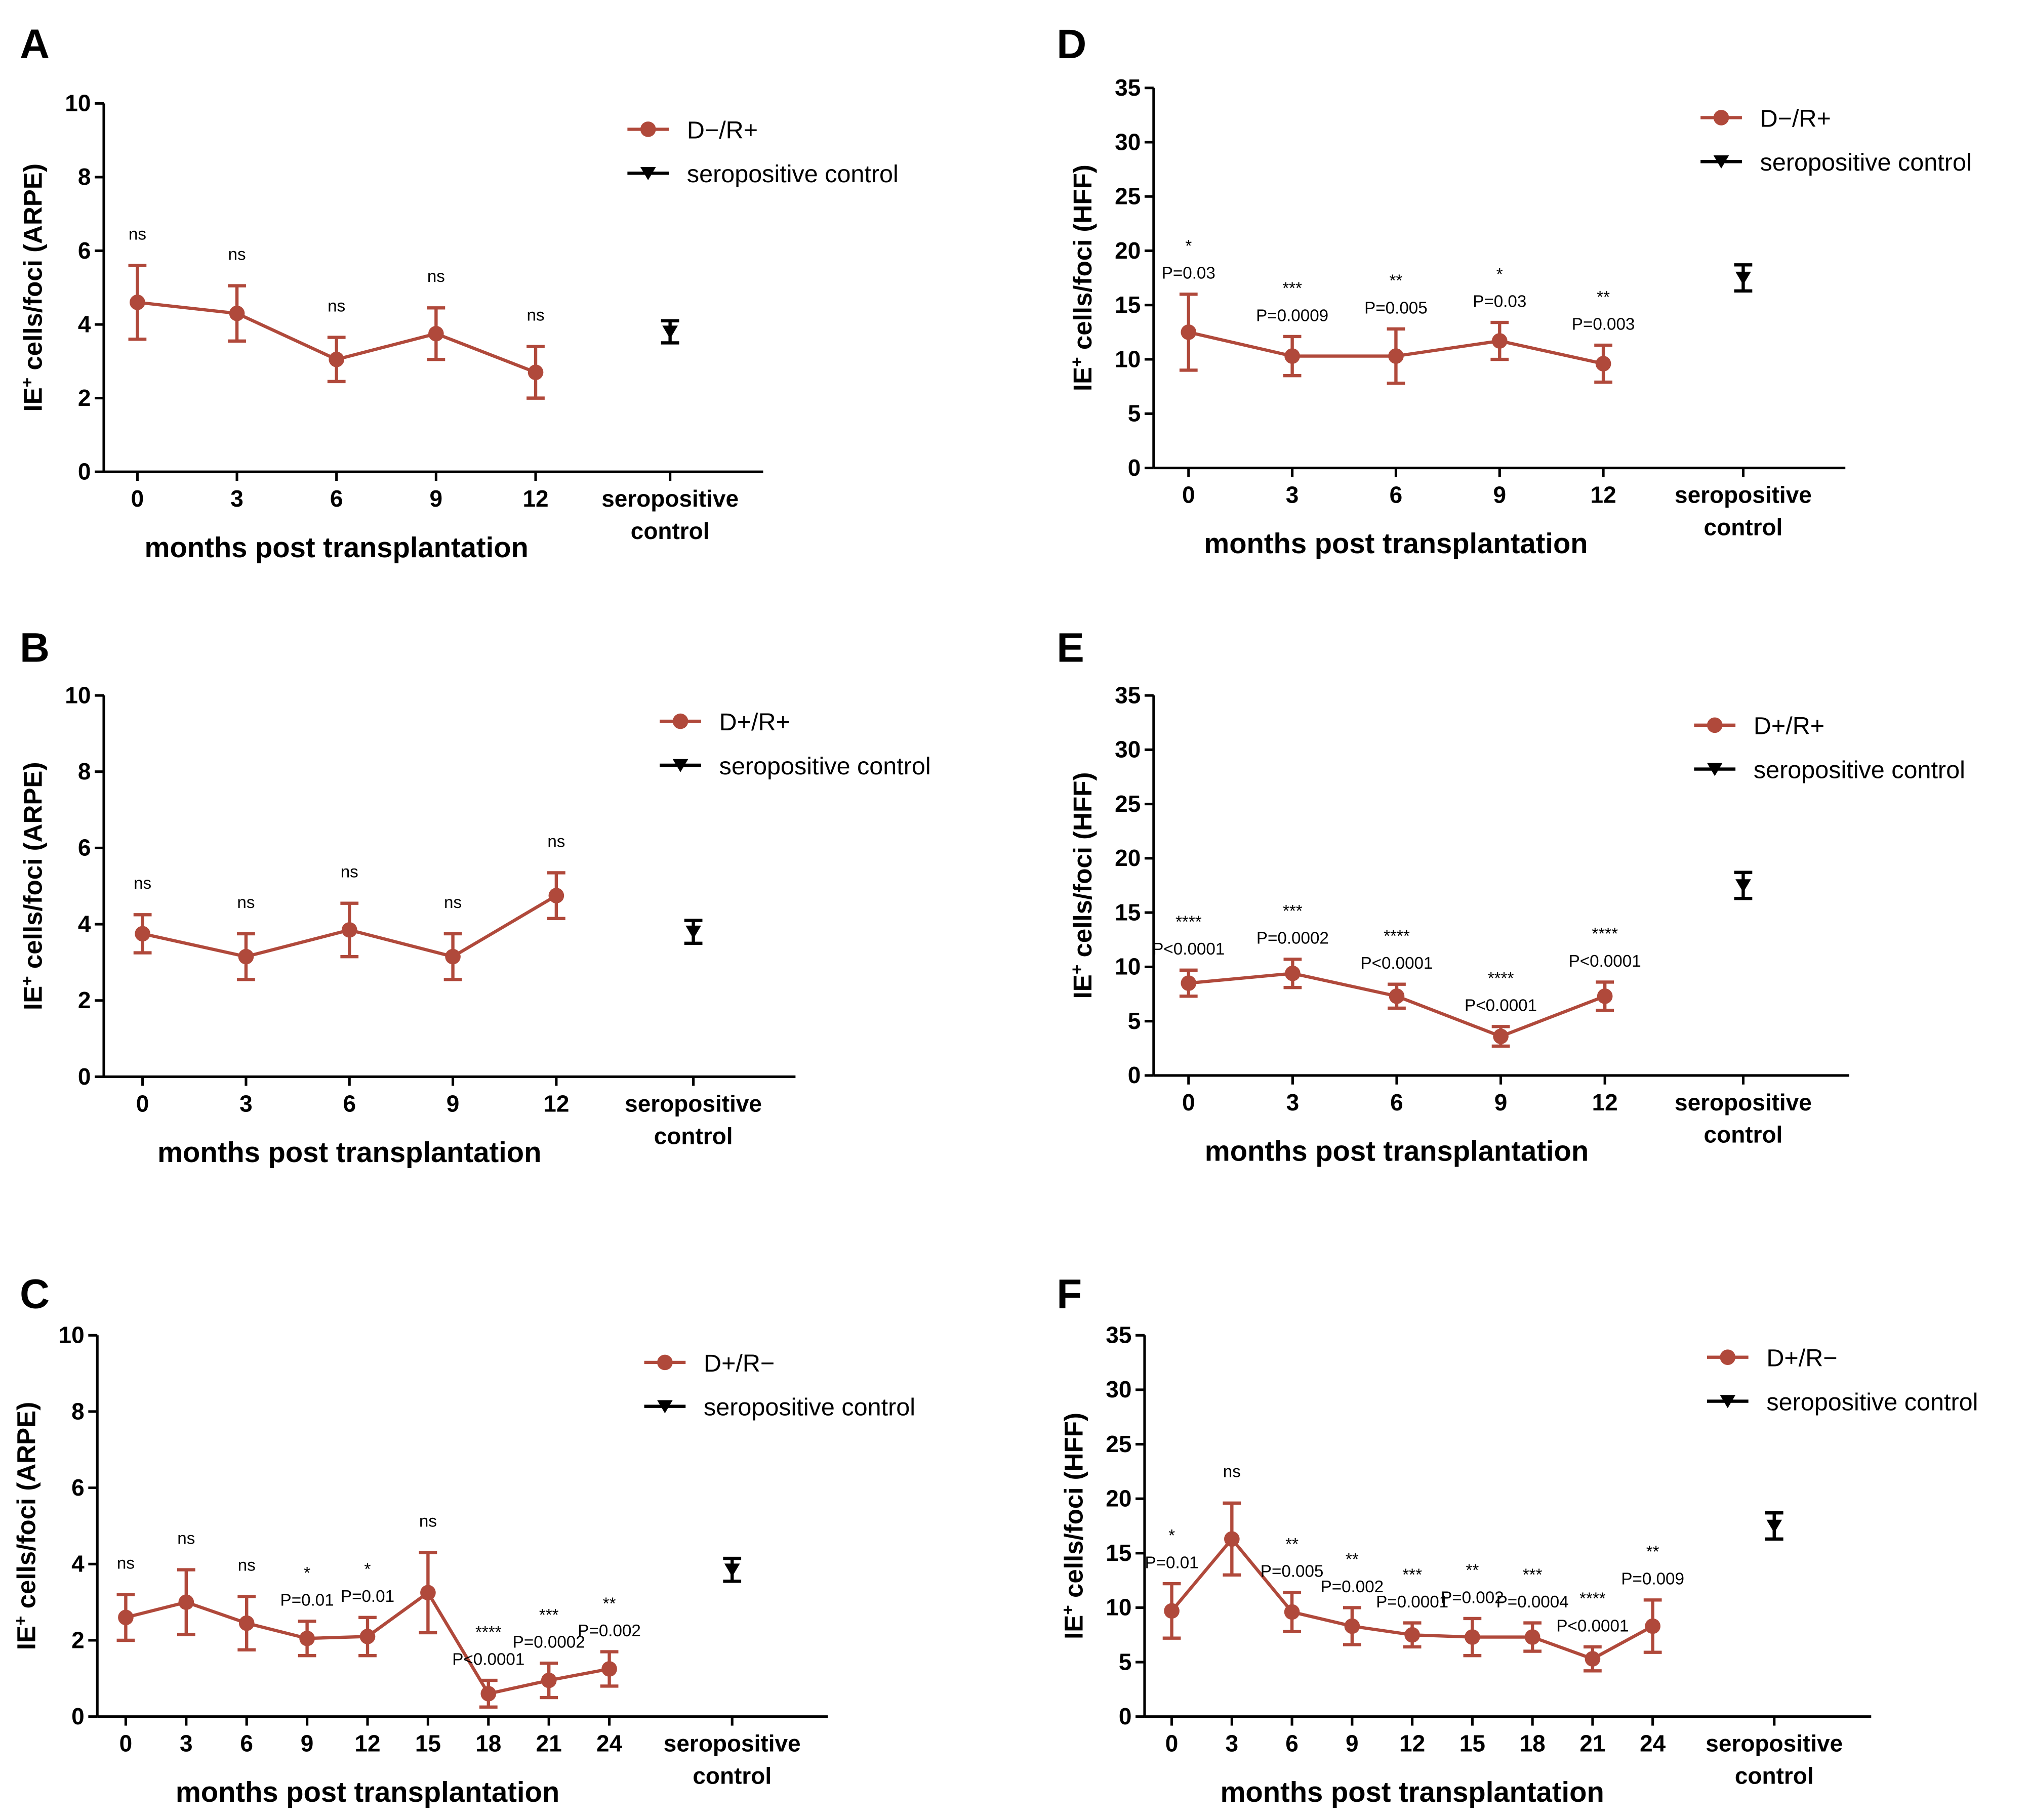 The width and height of the screenshot is (2028, 1820). I want to click on p-value: P=0.005, so click(1292, 1572).